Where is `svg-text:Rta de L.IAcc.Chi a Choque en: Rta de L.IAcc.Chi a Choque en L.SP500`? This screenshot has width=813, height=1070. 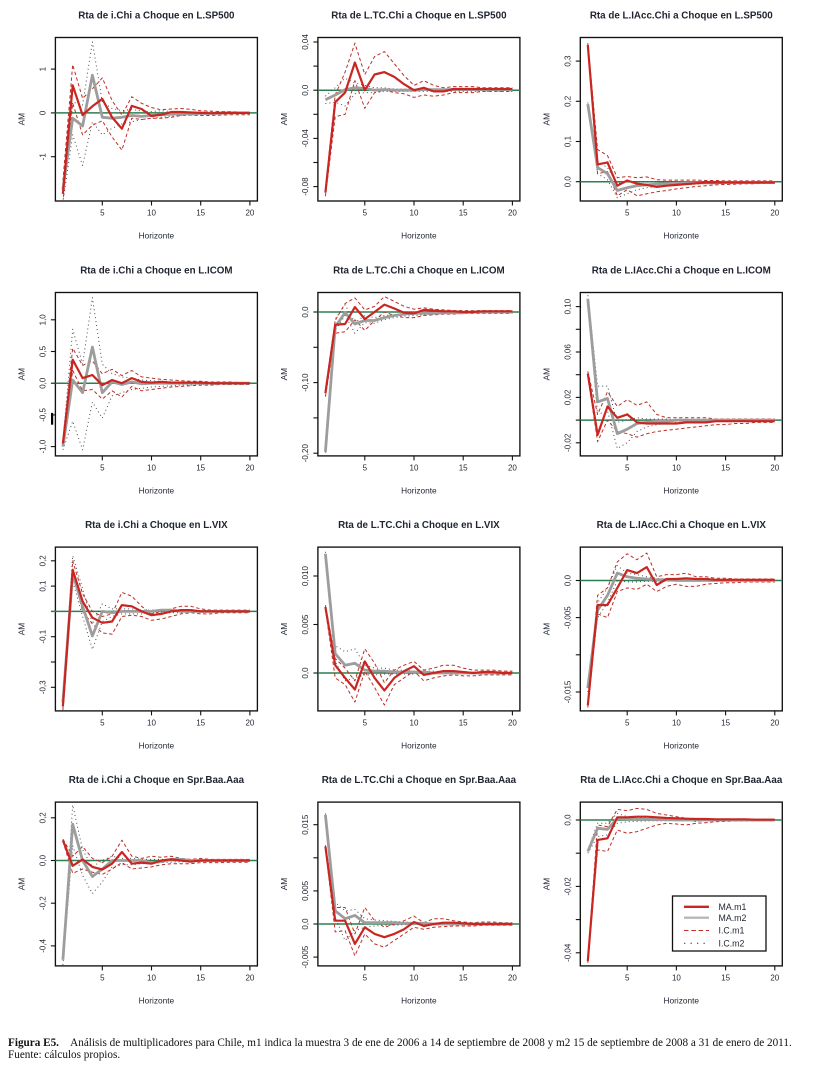
svg-text:Rta de L.IAcc.Chi a Choque en: Rta de L.IAcc.Chi a Choque en L.SP500 is located at coordinates (681, 16).